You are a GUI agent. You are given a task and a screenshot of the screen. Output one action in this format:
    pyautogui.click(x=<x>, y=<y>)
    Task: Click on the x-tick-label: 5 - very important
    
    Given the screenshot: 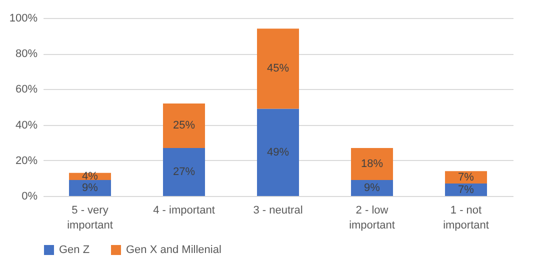 What is the action you would take?
    pyautogui.click(x=90, y=218)
    